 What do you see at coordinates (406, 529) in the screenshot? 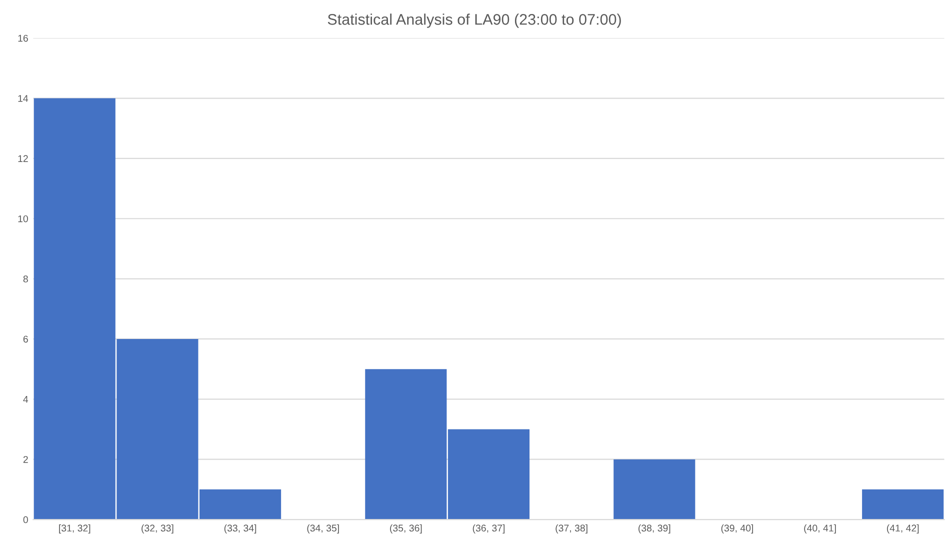
I see `x-tick-label: (35, 36]` at bounding box center [406, 529].